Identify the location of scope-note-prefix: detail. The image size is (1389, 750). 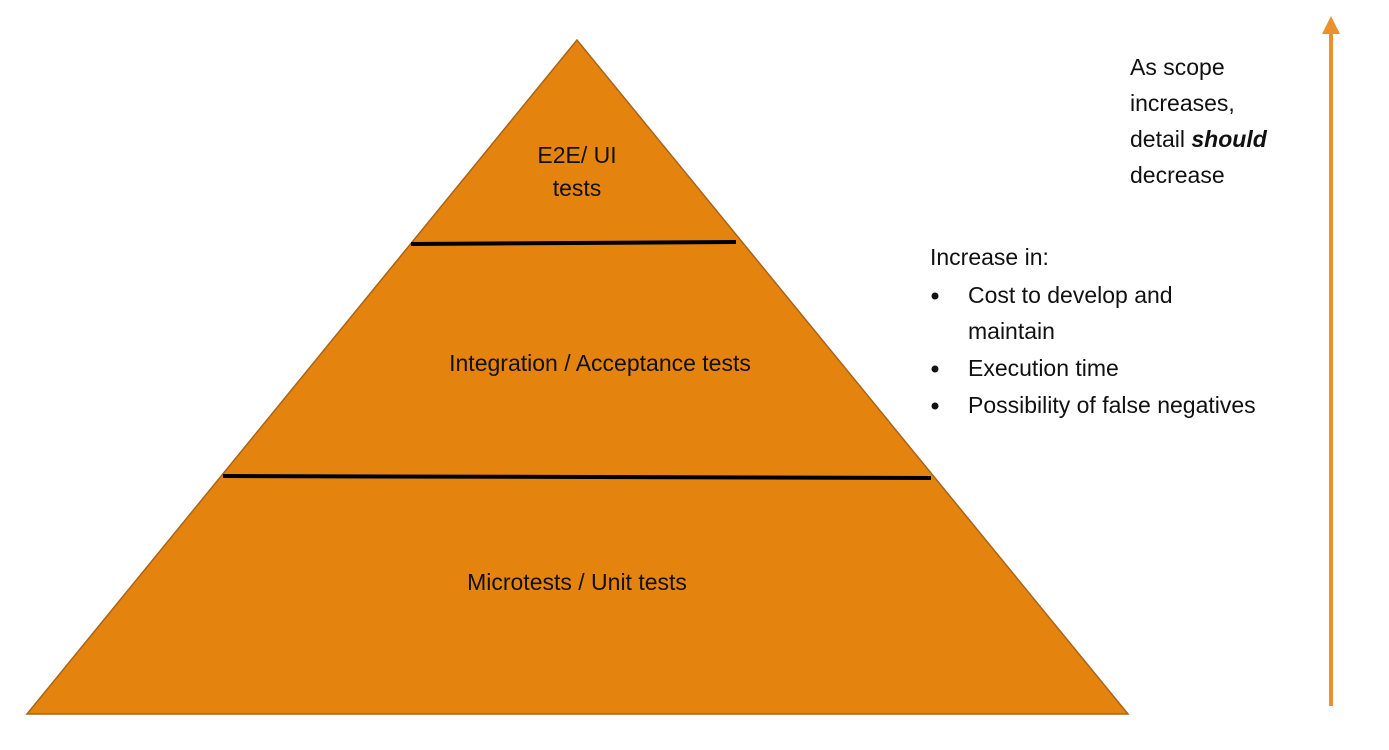
(1157, 139).